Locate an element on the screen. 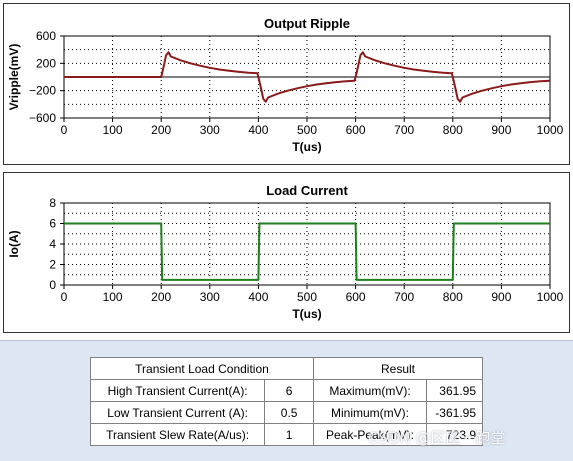 This screenshot has height=461, width=573. y-tick-label: −600 is located at coordinates (42, 118).